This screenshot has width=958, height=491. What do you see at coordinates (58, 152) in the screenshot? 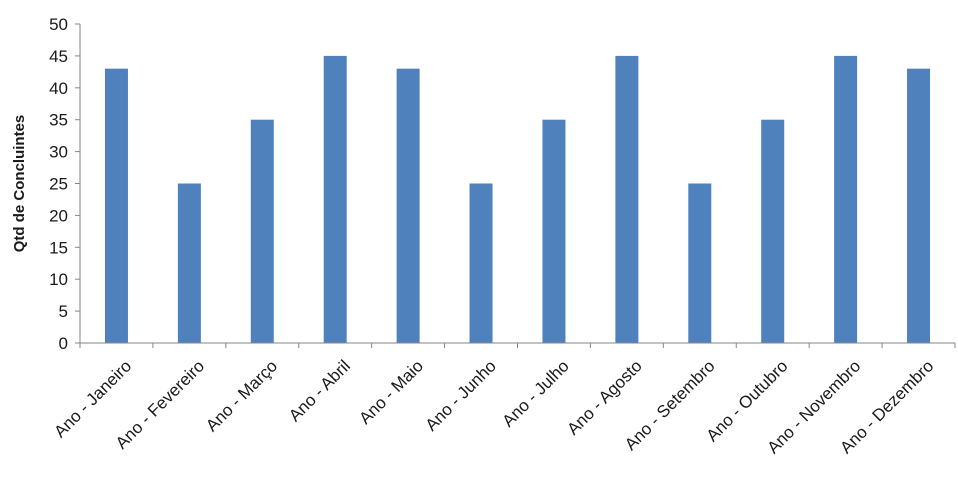
I see `y-tick-label: 30` at bounding box center [58, 152].